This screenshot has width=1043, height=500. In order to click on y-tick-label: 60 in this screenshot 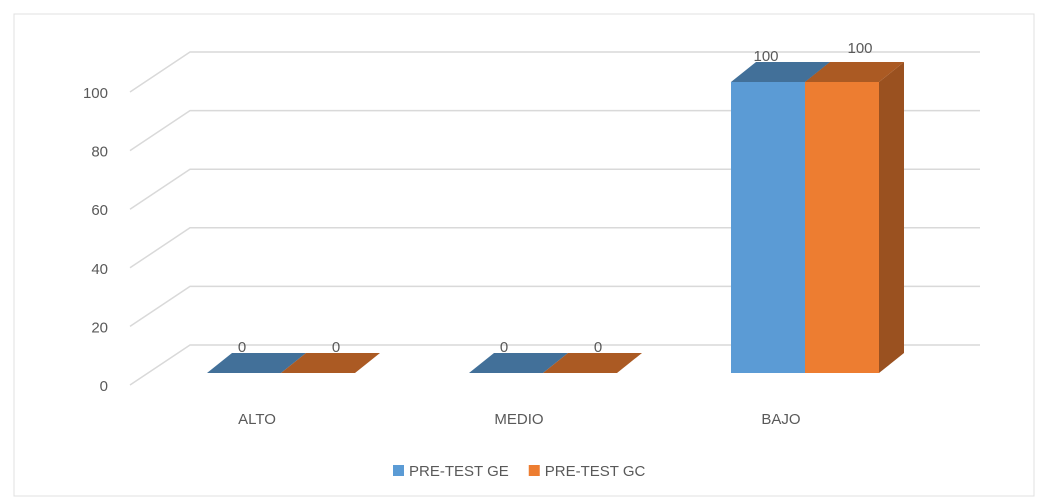, I will do `click(99, 210)`.